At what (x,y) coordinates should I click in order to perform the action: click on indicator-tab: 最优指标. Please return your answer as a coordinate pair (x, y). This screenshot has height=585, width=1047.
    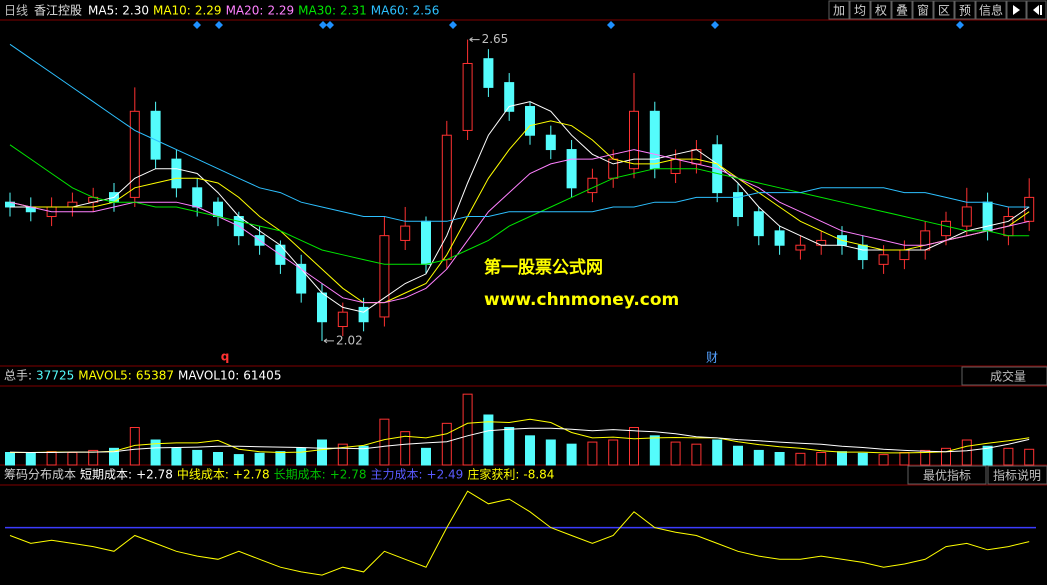
    Looking at the image, I should click on (947, 475).